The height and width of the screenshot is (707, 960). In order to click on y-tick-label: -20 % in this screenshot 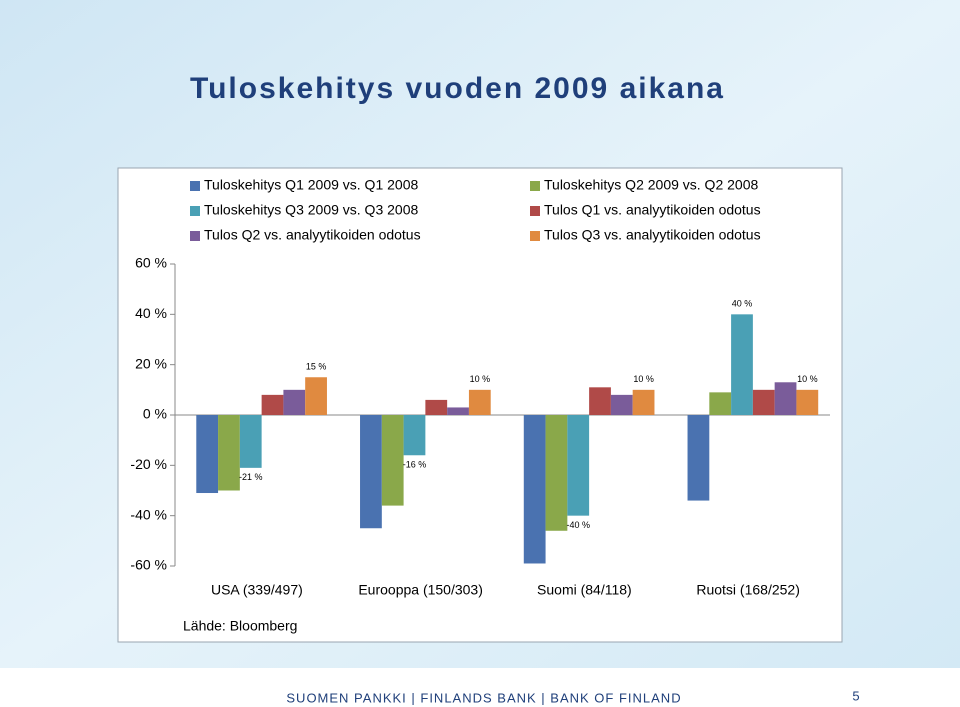, I will do `click(148, 464)`.